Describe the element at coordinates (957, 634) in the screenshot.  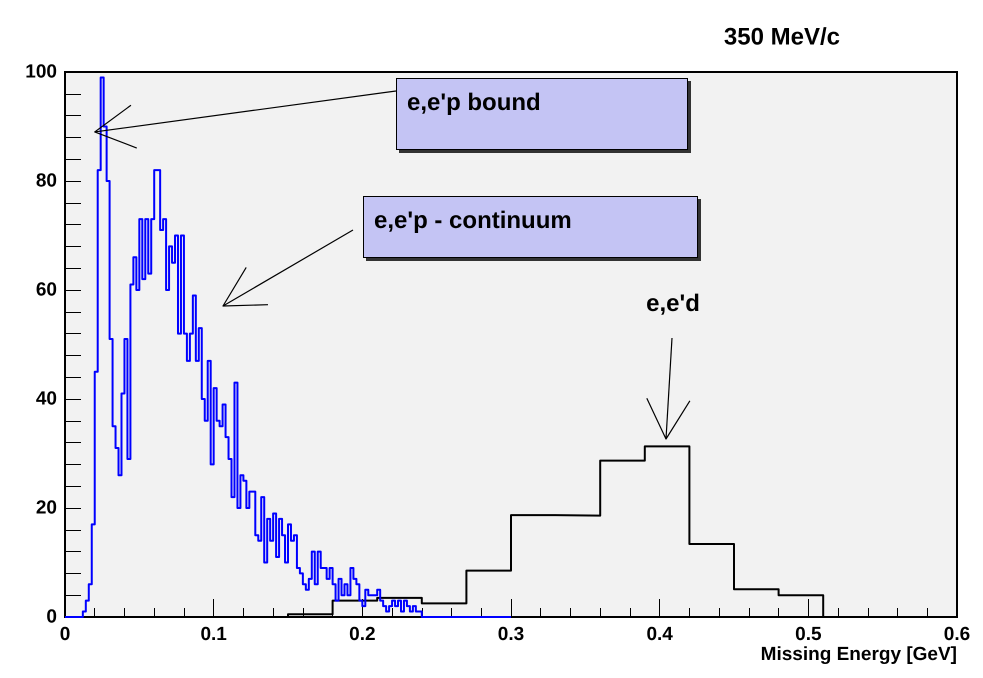
I see `x-tick-label: 0.6` at that location.